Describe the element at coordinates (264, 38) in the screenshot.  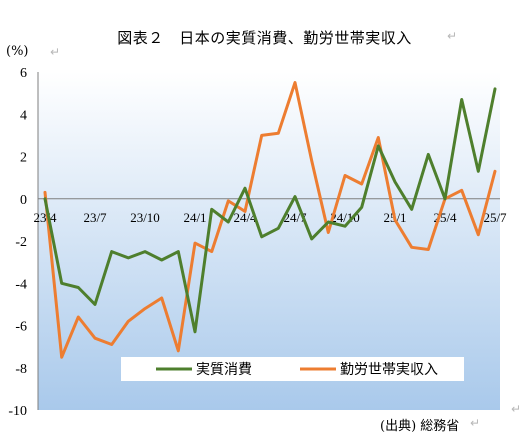
I see `chart-title: 図表２ 日本の実質消費、勤労世帯実収入` at that location.